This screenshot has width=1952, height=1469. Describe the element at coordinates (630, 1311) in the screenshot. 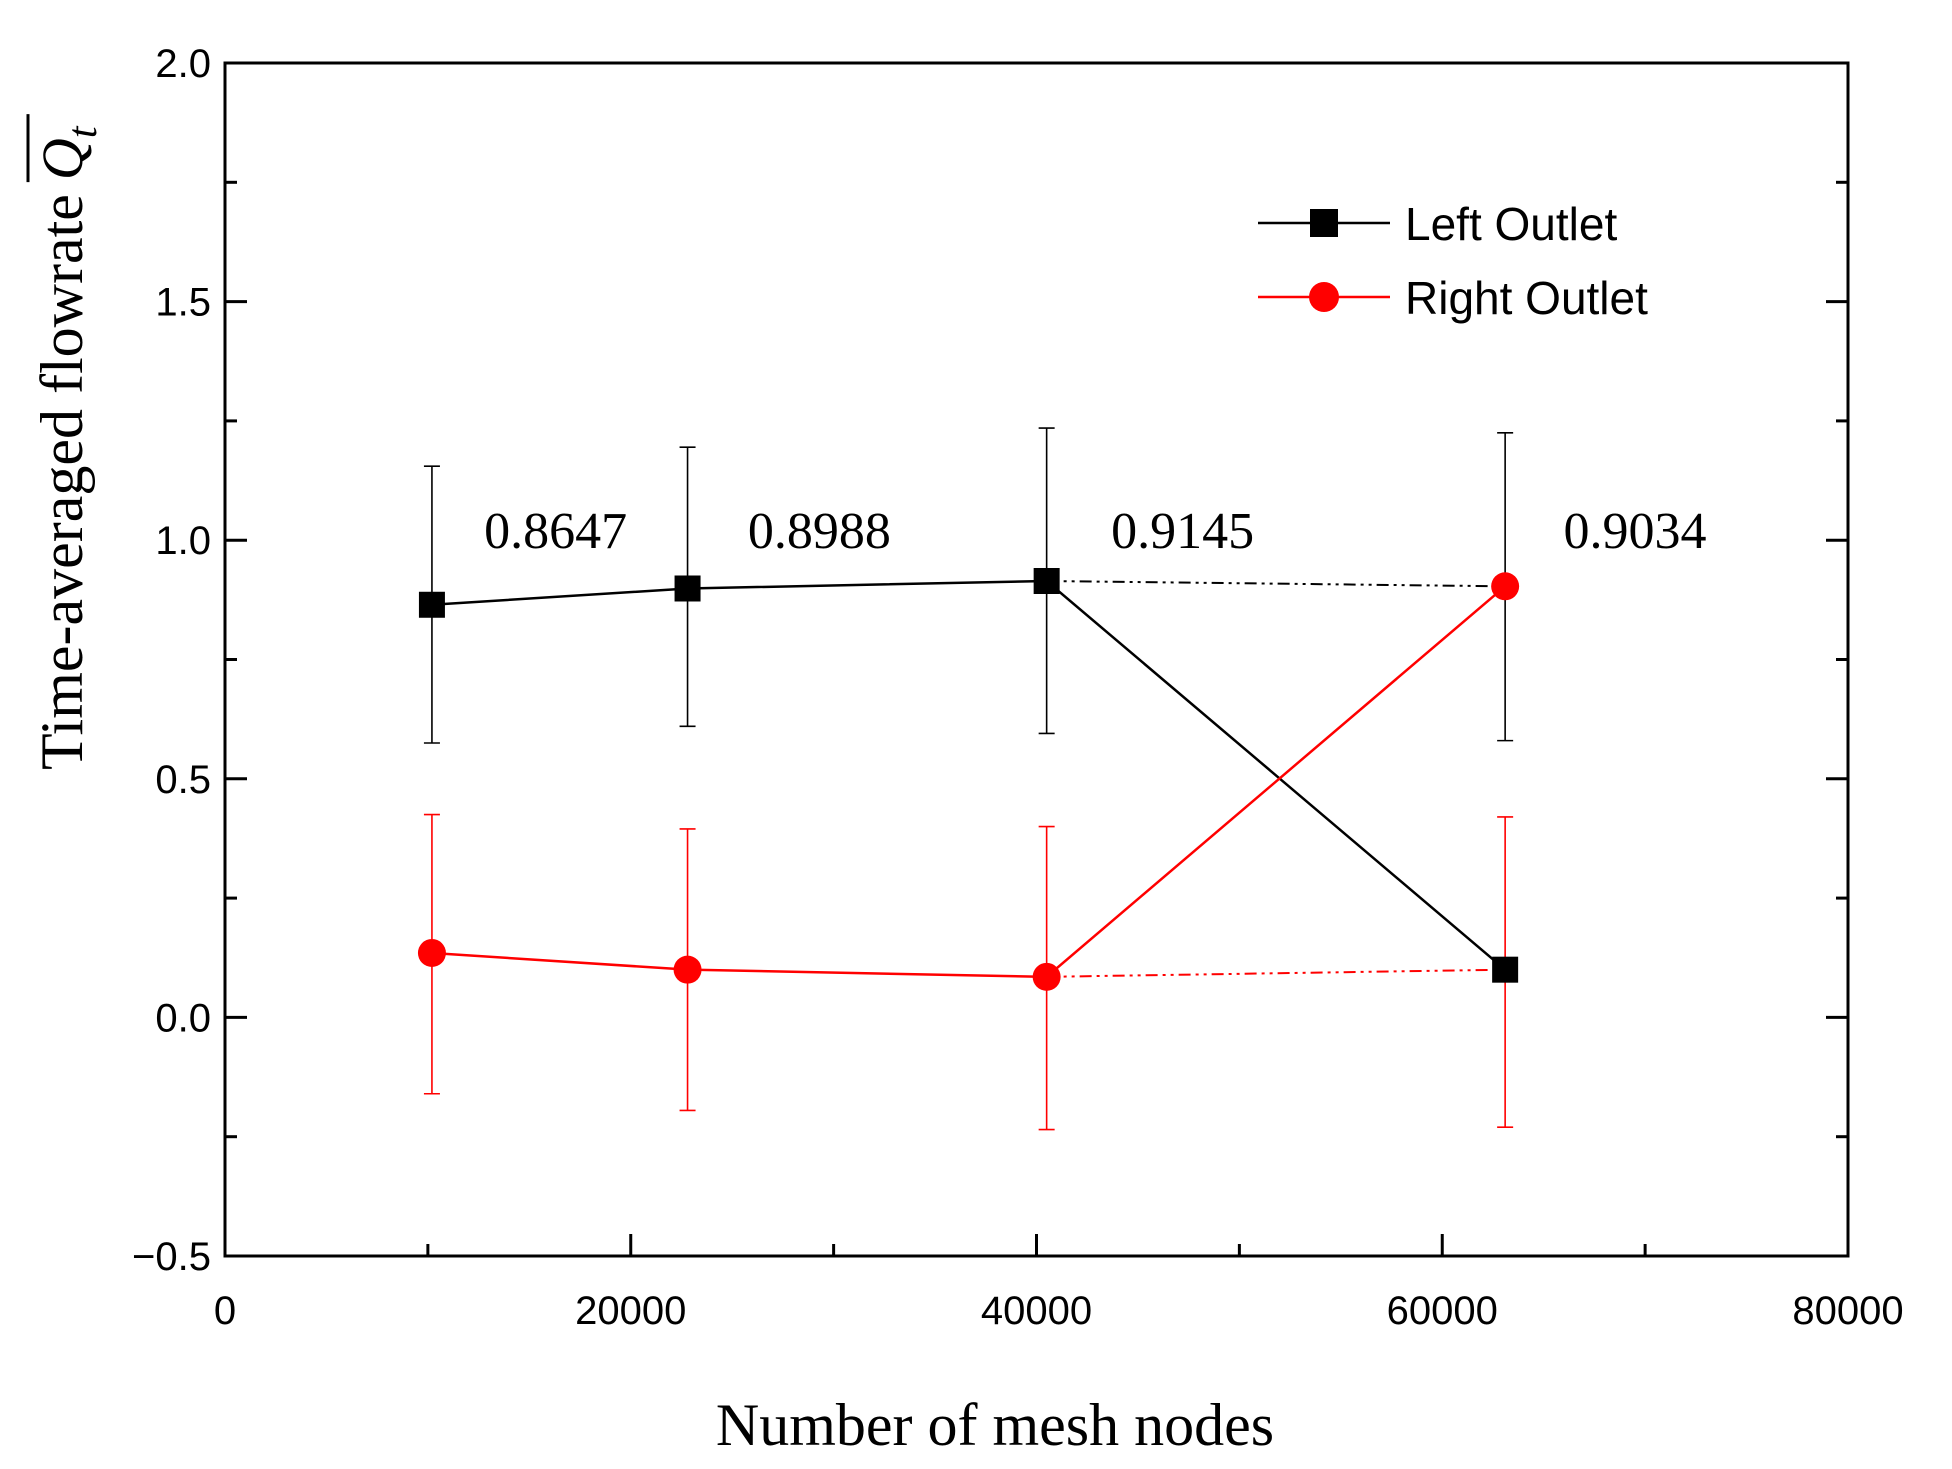

I see `x-tick-label: 20000` at that location.